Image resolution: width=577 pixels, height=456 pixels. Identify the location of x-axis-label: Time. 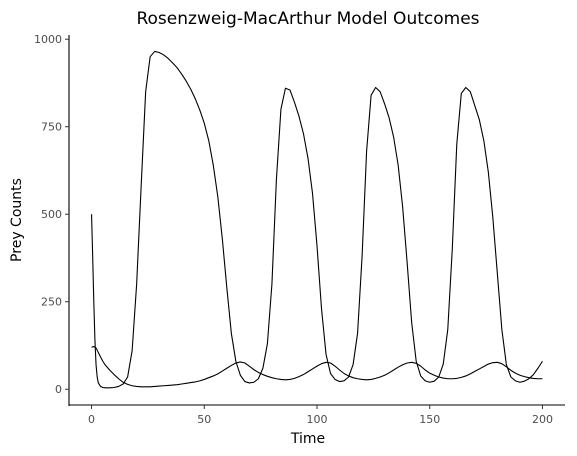
(307, 439).